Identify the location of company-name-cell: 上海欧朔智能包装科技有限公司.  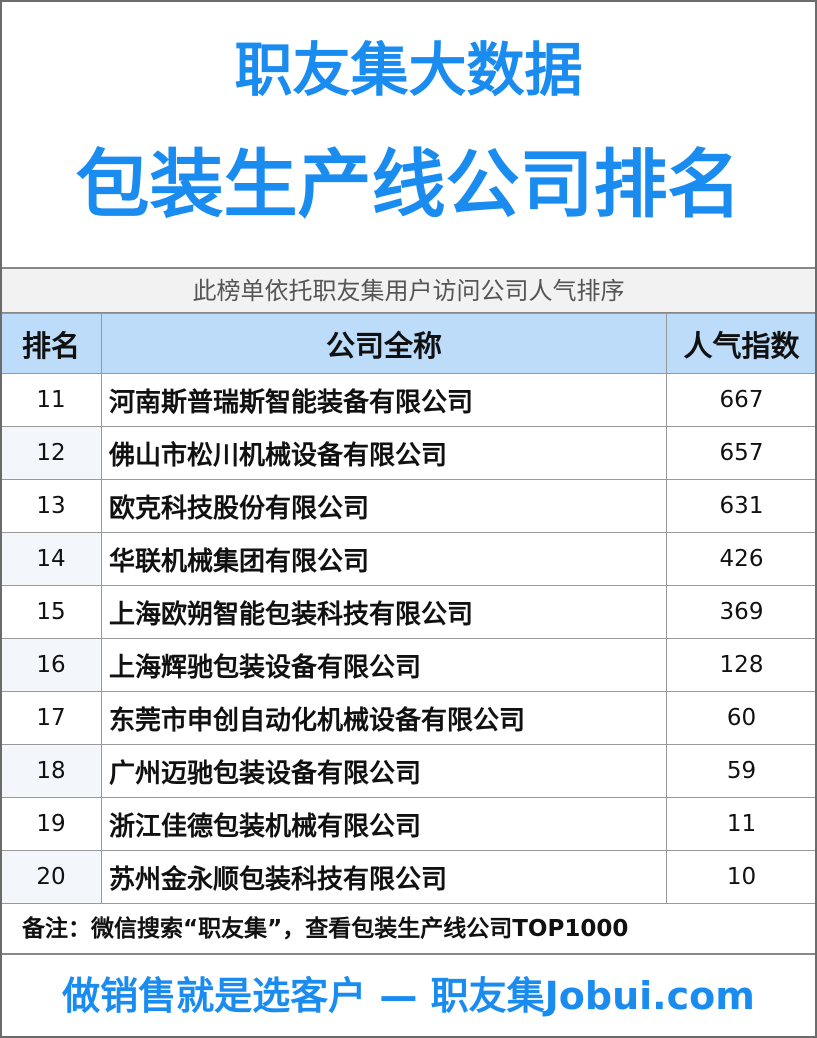
(384, 612).